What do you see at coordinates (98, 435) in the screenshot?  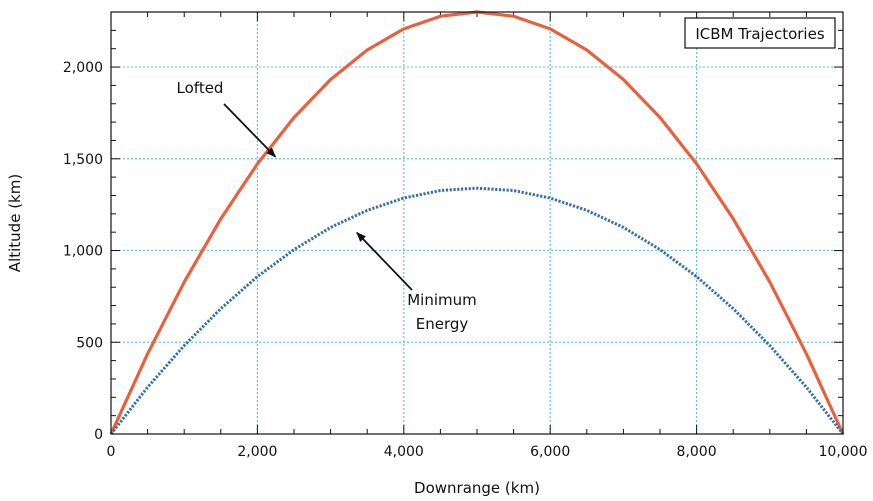 I see `y-tick-label: 0` at bounding box center [98, 435].